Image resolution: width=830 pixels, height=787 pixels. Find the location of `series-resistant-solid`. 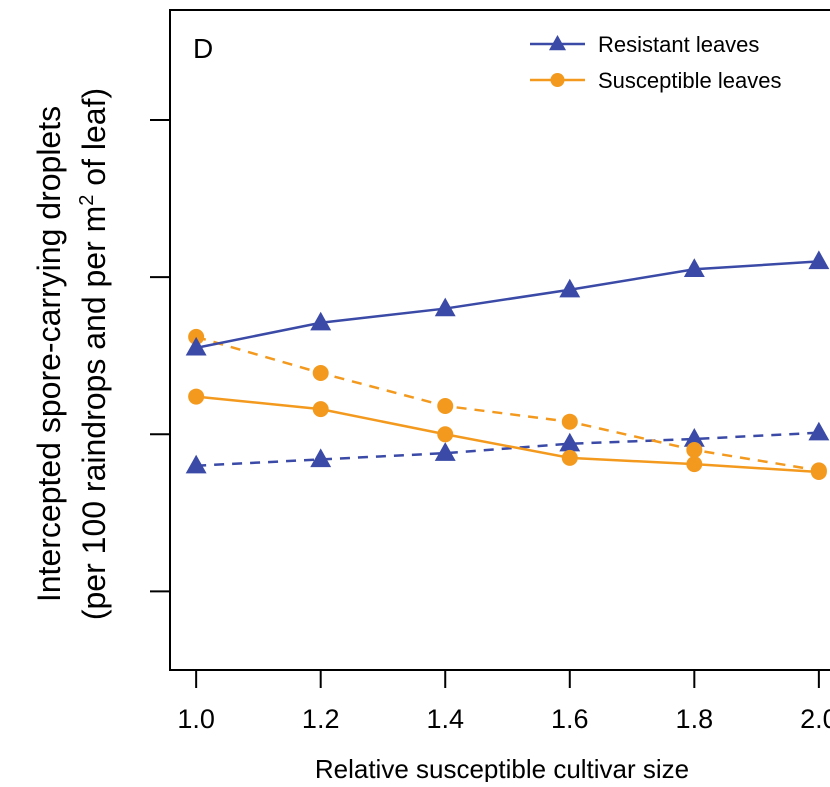

series-resistant-solid is located at coordinates (507, 303).